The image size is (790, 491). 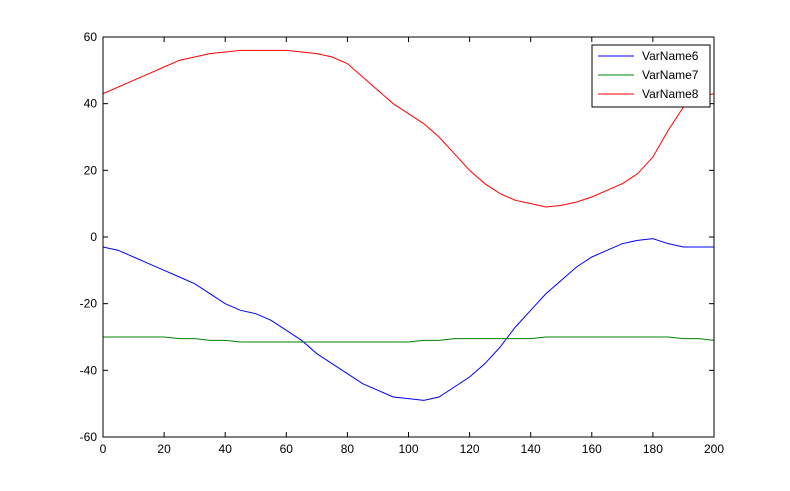 What do you see at coordinates (348, 449) in the screenshot?
I see `x-tick-label: 80` at bounding box center [348, 449].